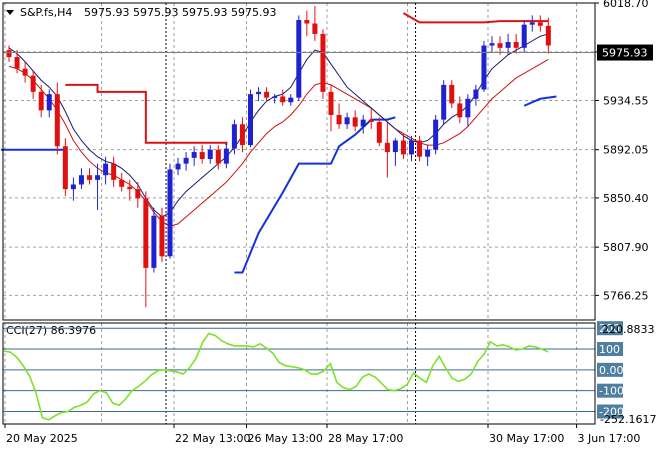  I want to click on time-tick-label: 22 May 13:00, so click(212, 438).